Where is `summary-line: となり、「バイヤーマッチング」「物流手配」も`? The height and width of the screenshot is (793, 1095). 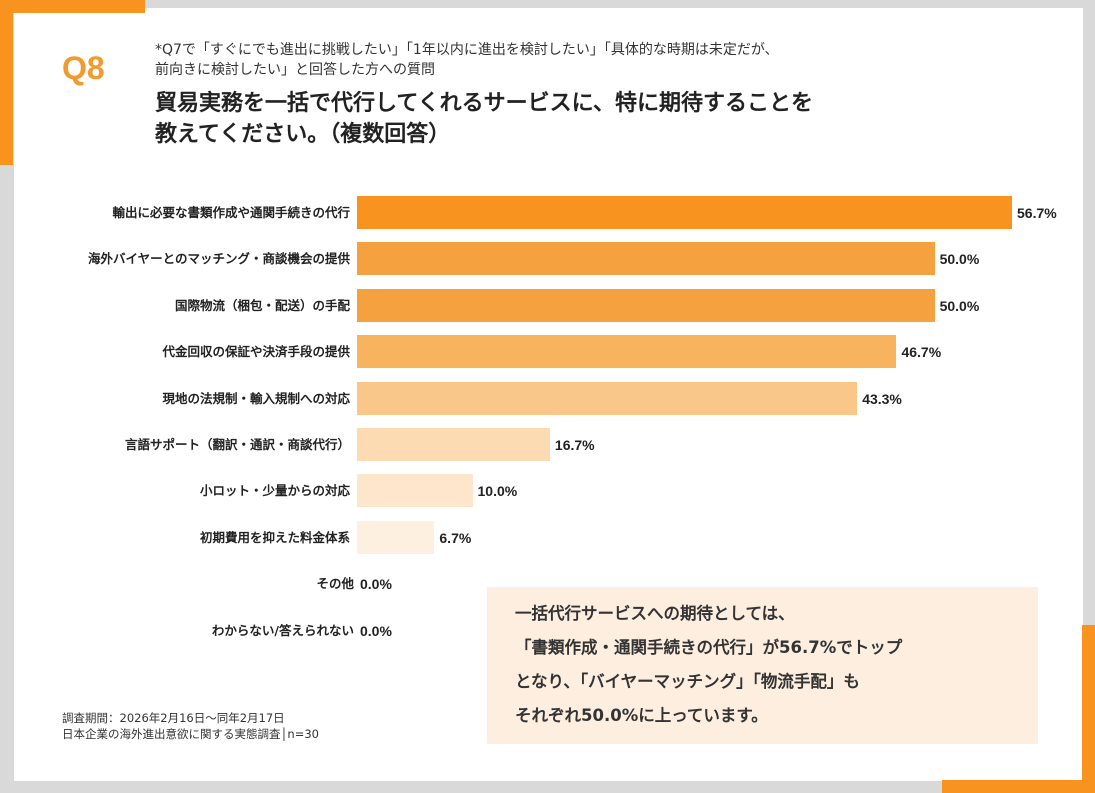 summary-line: となり、「バイヤーマッチング」「物流手配」も is located at coordinates (687, 681).